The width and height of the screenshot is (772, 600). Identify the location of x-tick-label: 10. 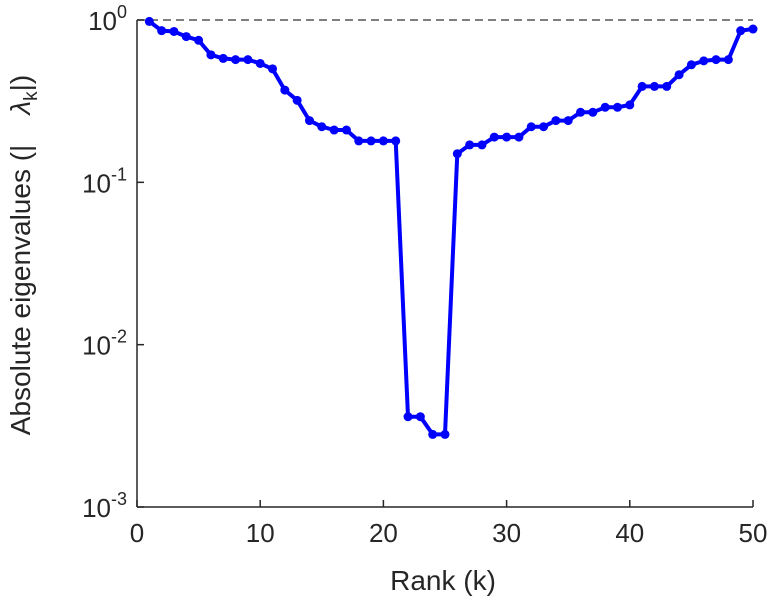
(260, 533).